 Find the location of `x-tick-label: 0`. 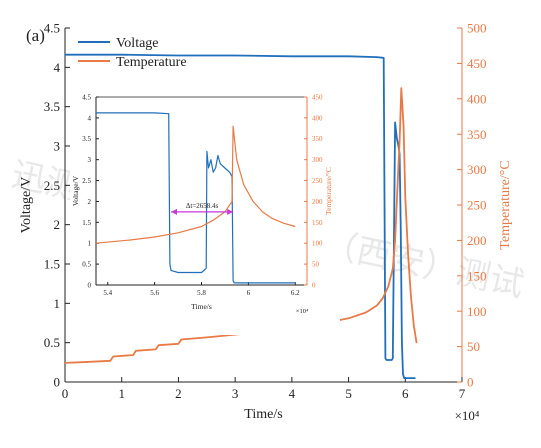

x-tick-label: 0 is located at coordinates (65, 393).